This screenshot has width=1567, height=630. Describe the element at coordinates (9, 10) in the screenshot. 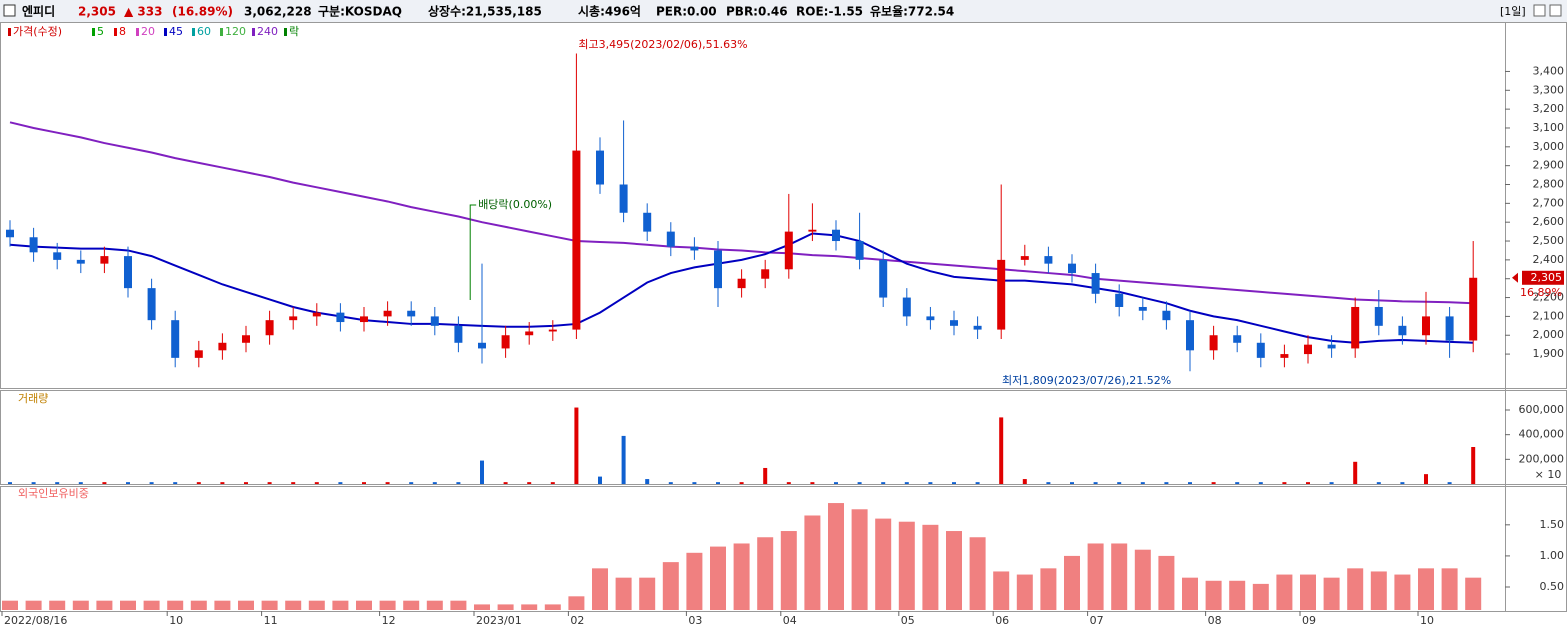

I see `checkbox` at that location.